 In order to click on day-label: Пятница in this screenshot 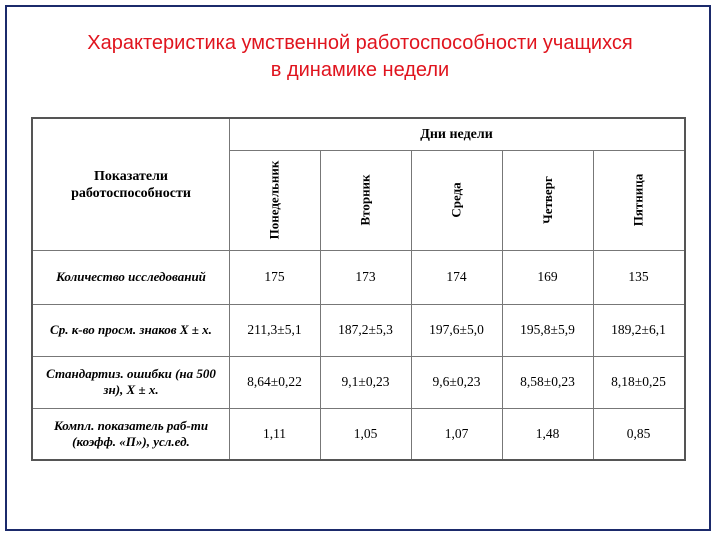, I will do `click(638, 200)`.